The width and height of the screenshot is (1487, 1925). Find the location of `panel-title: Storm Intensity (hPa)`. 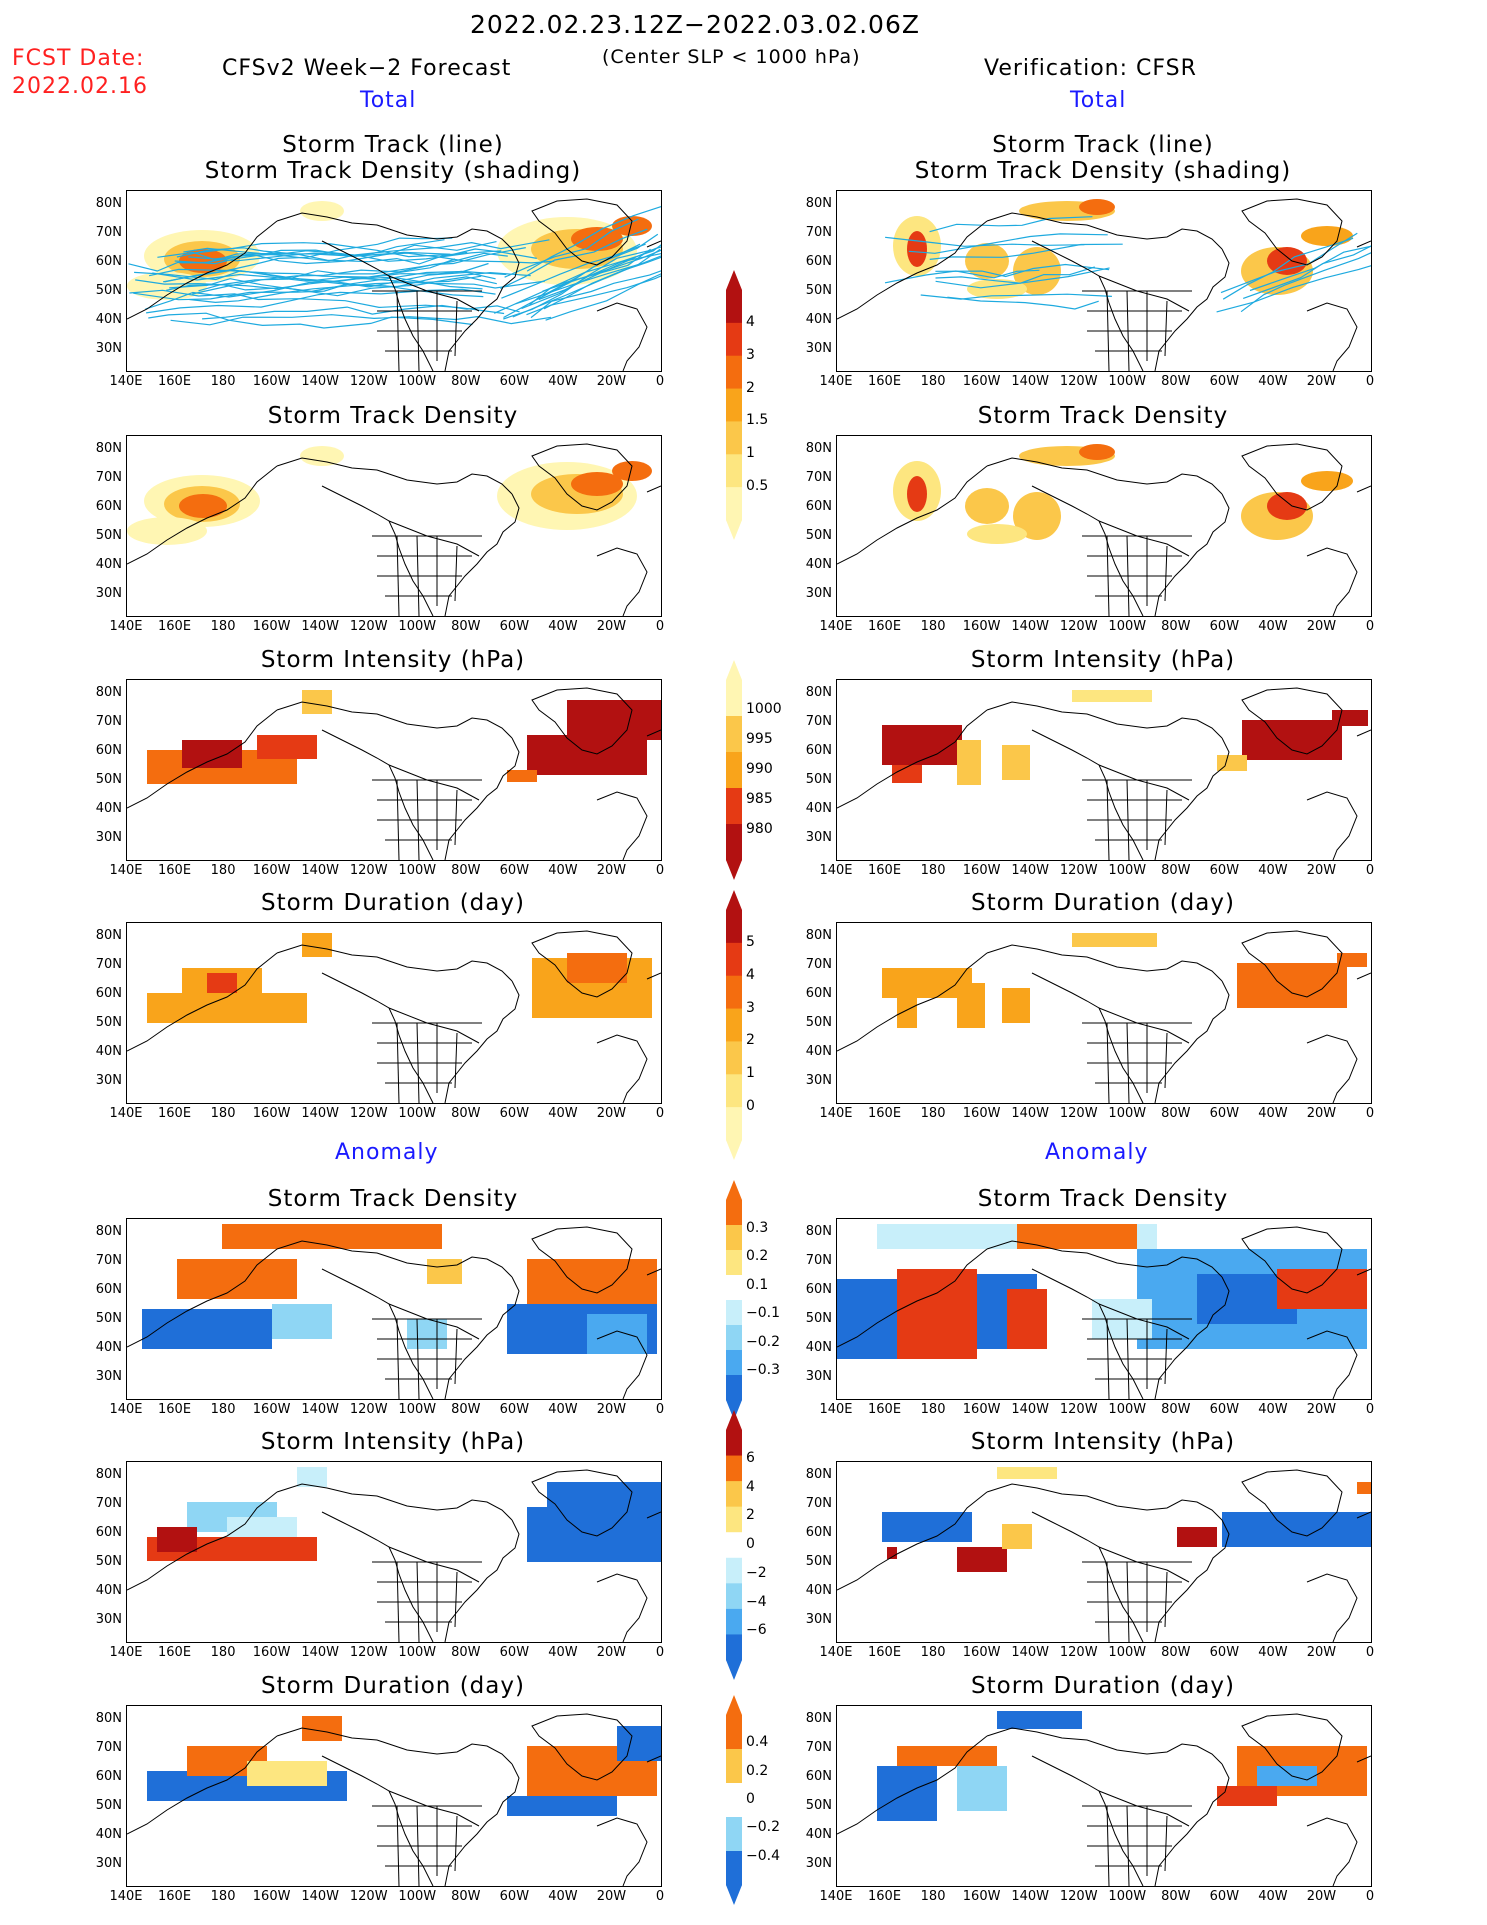

panel-title: Storm Intensity (hPa) is located at coordinates (393, 660).